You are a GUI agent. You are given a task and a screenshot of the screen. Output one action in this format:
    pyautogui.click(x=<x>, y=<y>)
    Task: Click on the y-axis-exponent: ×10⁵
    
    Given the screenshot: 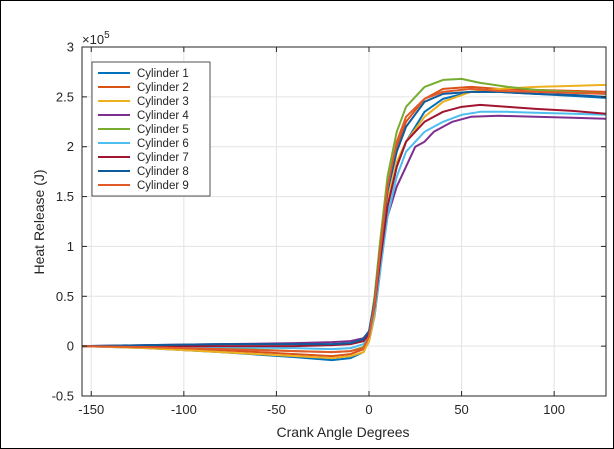 What is the action you would take?
    pyautogui.click(x=96, y=38)
    